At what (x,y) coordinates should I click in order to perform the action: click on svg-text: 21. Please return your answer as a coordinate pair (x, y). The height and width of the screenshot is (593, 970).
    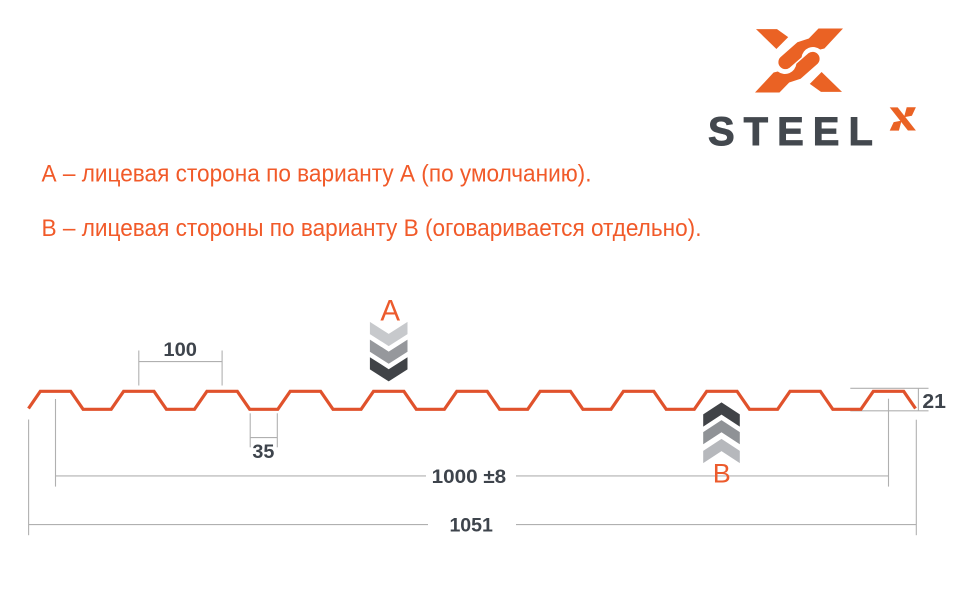
    Looking at the image, I should click on (934, 401).